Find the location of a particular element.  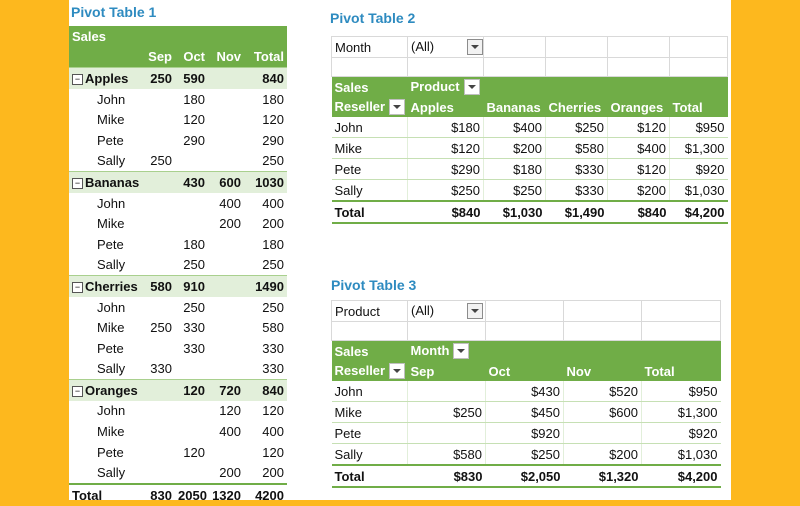

pt2-column-field-cell: Product is located at coordinates (445, 86).